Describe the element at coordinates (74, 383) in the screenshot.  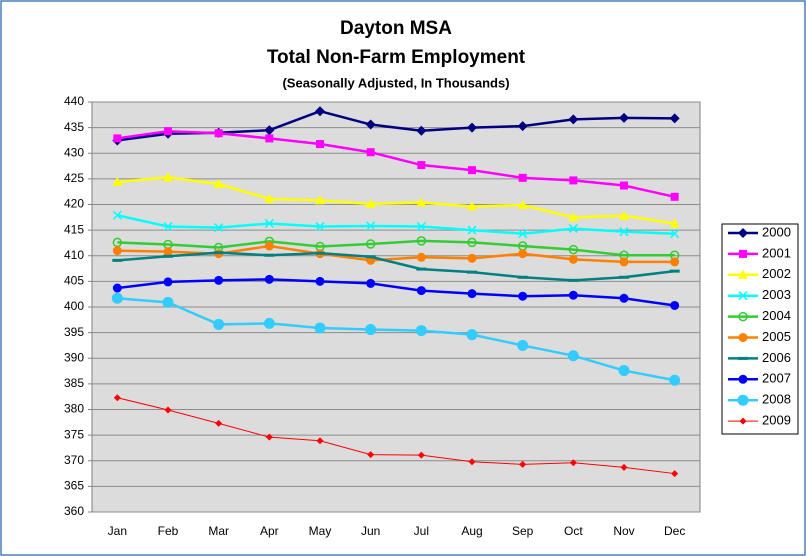
I see `y-tick-label: 385` at that location.